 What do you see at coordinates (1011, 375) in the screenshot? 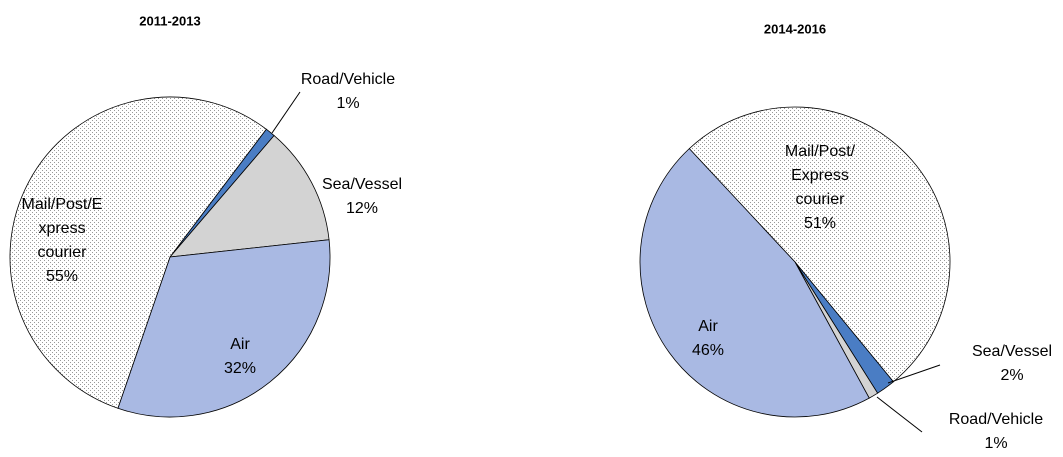
I see `value-label: 2%` at bounding box center [1011, 375].